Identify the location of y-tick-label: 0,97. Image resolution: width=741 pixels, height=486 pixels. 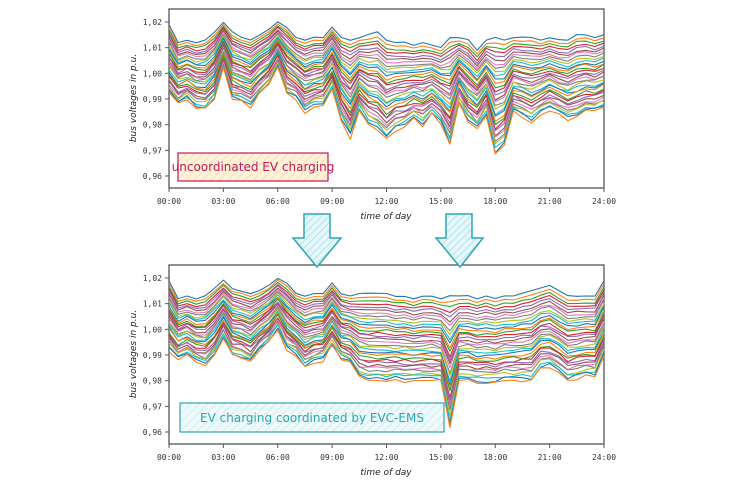
(152, 406).